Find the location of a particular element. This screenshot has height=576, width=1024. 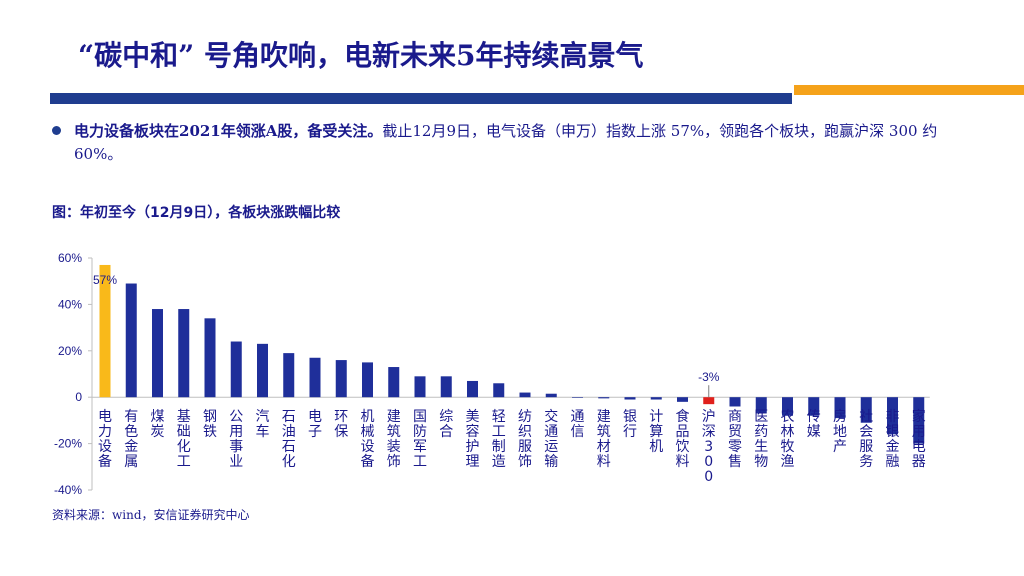

y-tick-label: 0 is located at coordinates (78, 397).